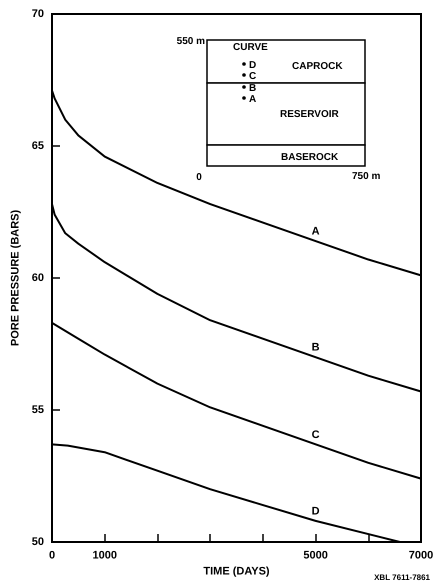 The width and height of the screenshot is (439, 584). I want to click on annotation: 550 m, so click(191, 41).